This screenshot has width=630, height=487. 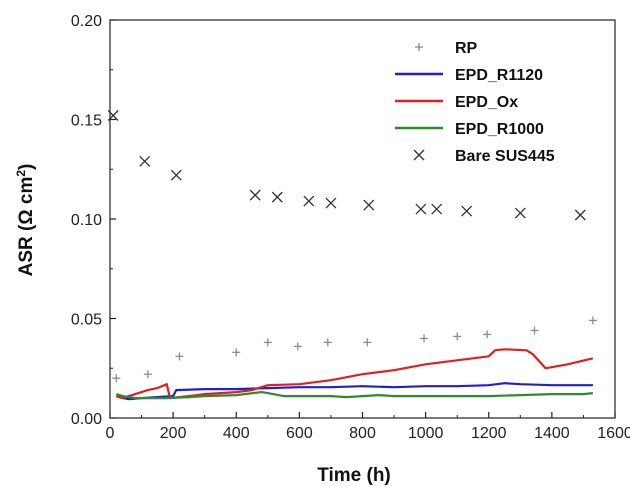 I want to click on legend-item: EPD_R1120, so click(x=469, y=75).